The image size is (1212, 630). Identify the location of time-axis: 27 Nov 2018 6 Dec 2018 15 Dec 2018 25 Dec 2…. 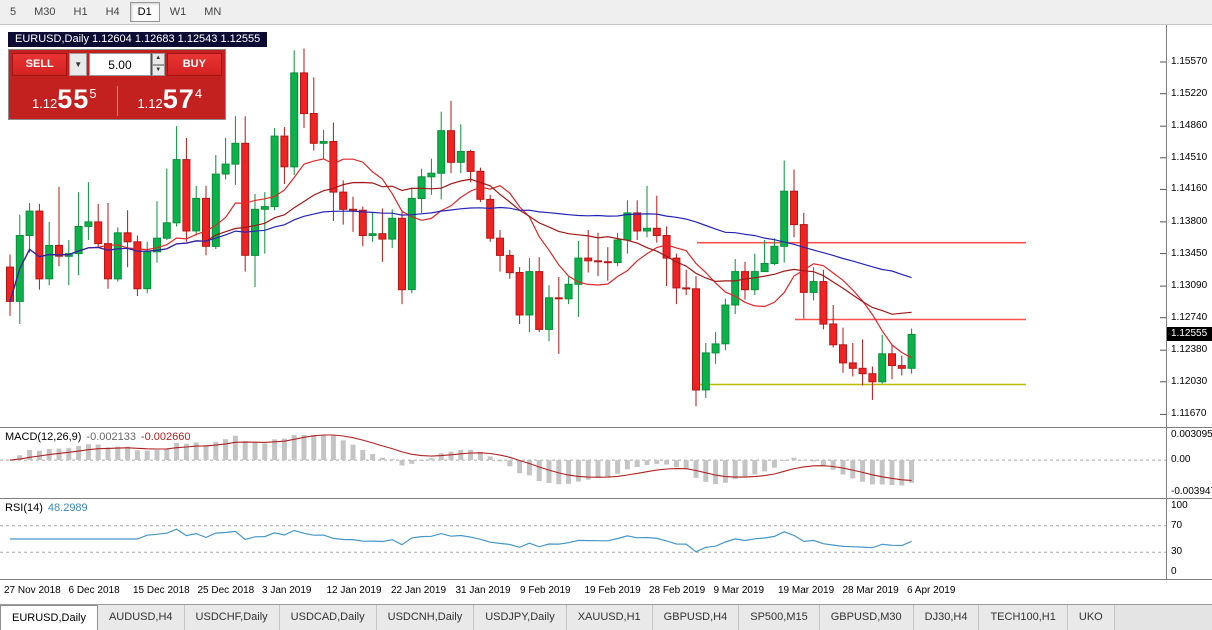
(606, 592).